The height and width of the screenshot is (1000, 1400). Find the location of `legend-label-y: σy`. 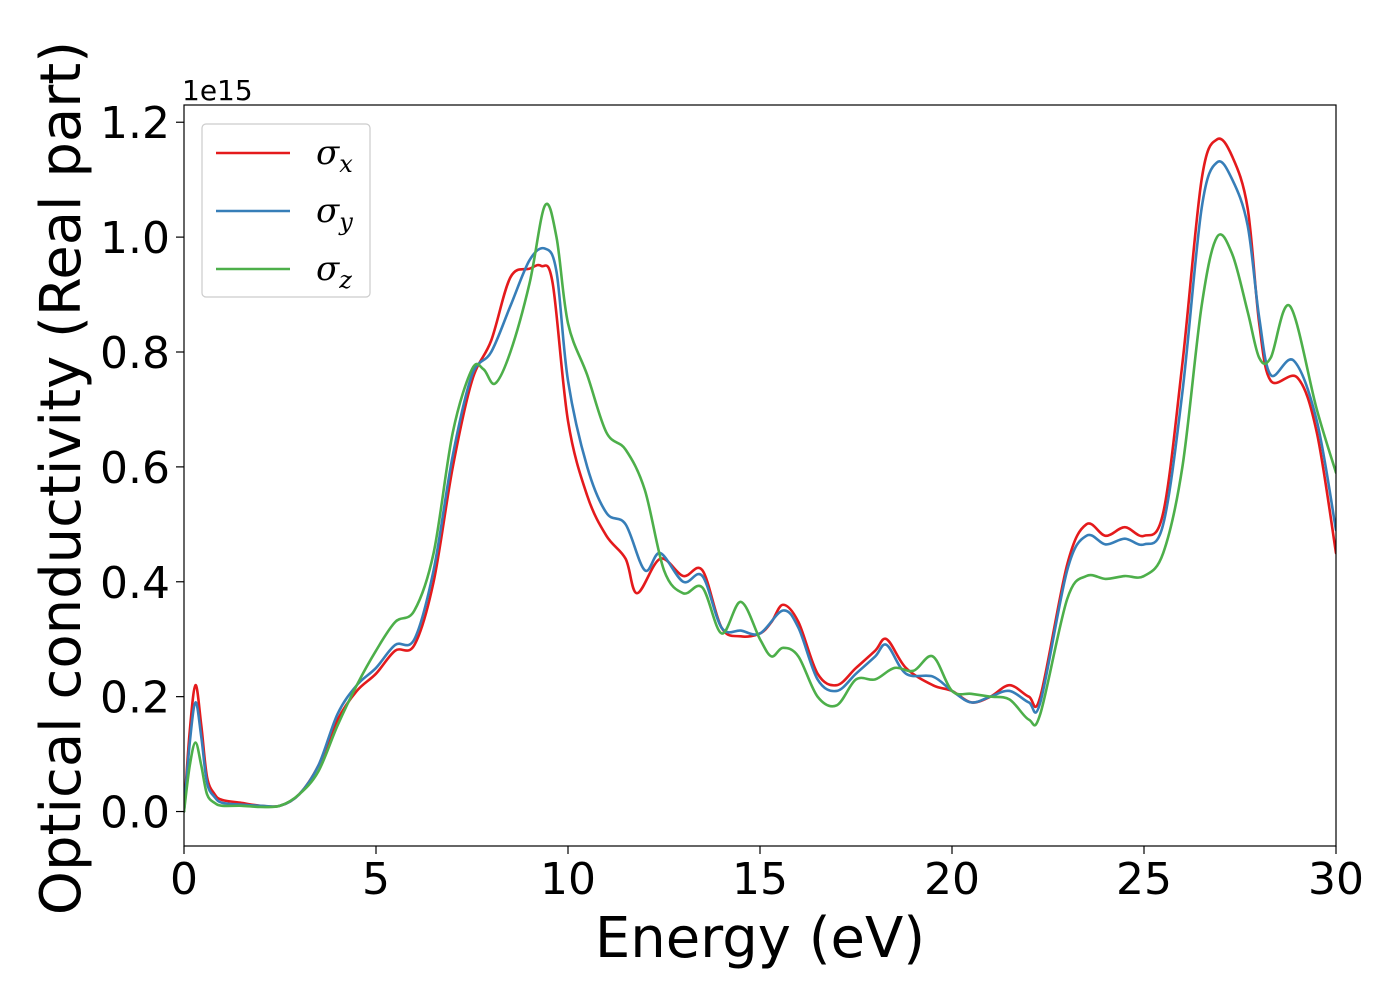

legend-label-y: σy is located at coordinates (334, 213).